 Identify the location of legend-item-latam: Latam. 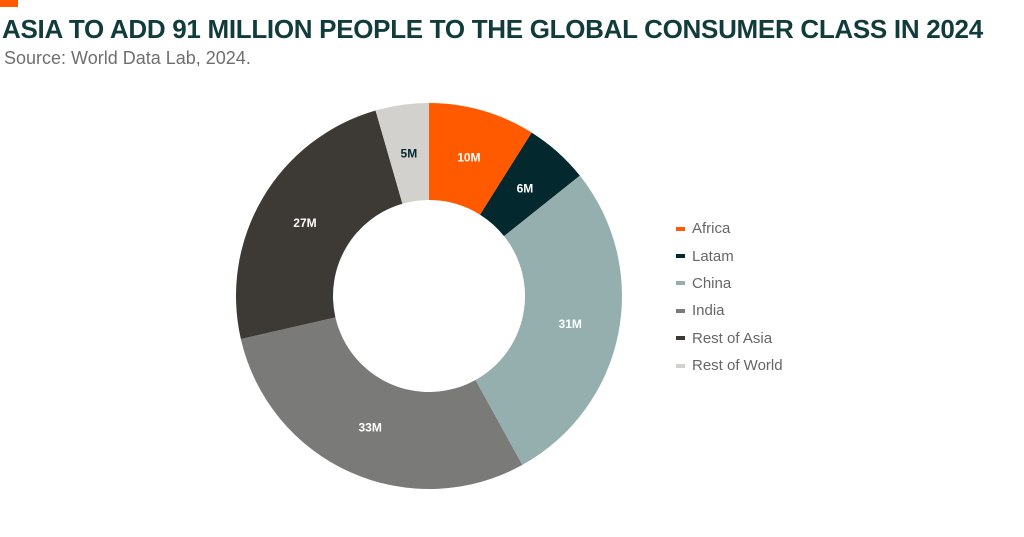
(729, 255).